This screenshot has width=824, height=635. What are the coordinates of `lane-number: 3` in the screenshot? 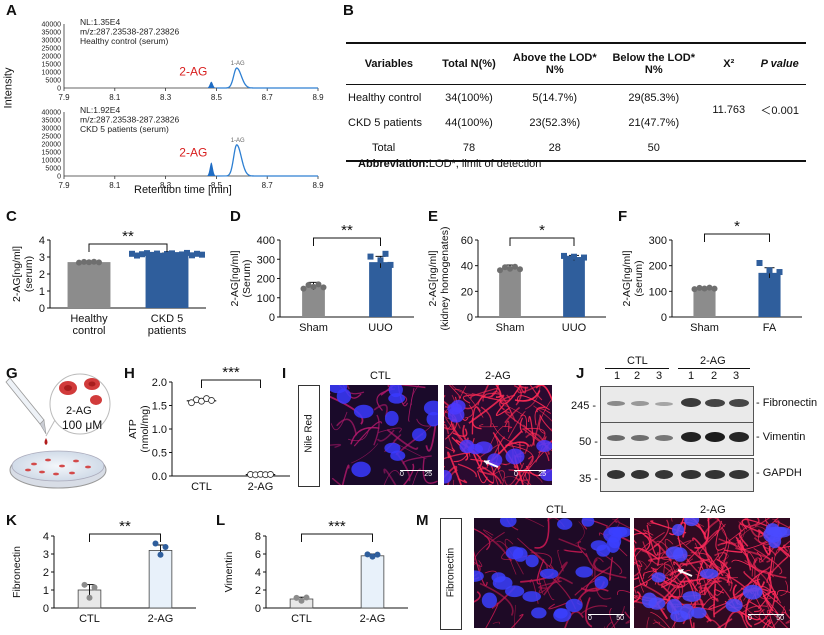 It's located at (736, 376).